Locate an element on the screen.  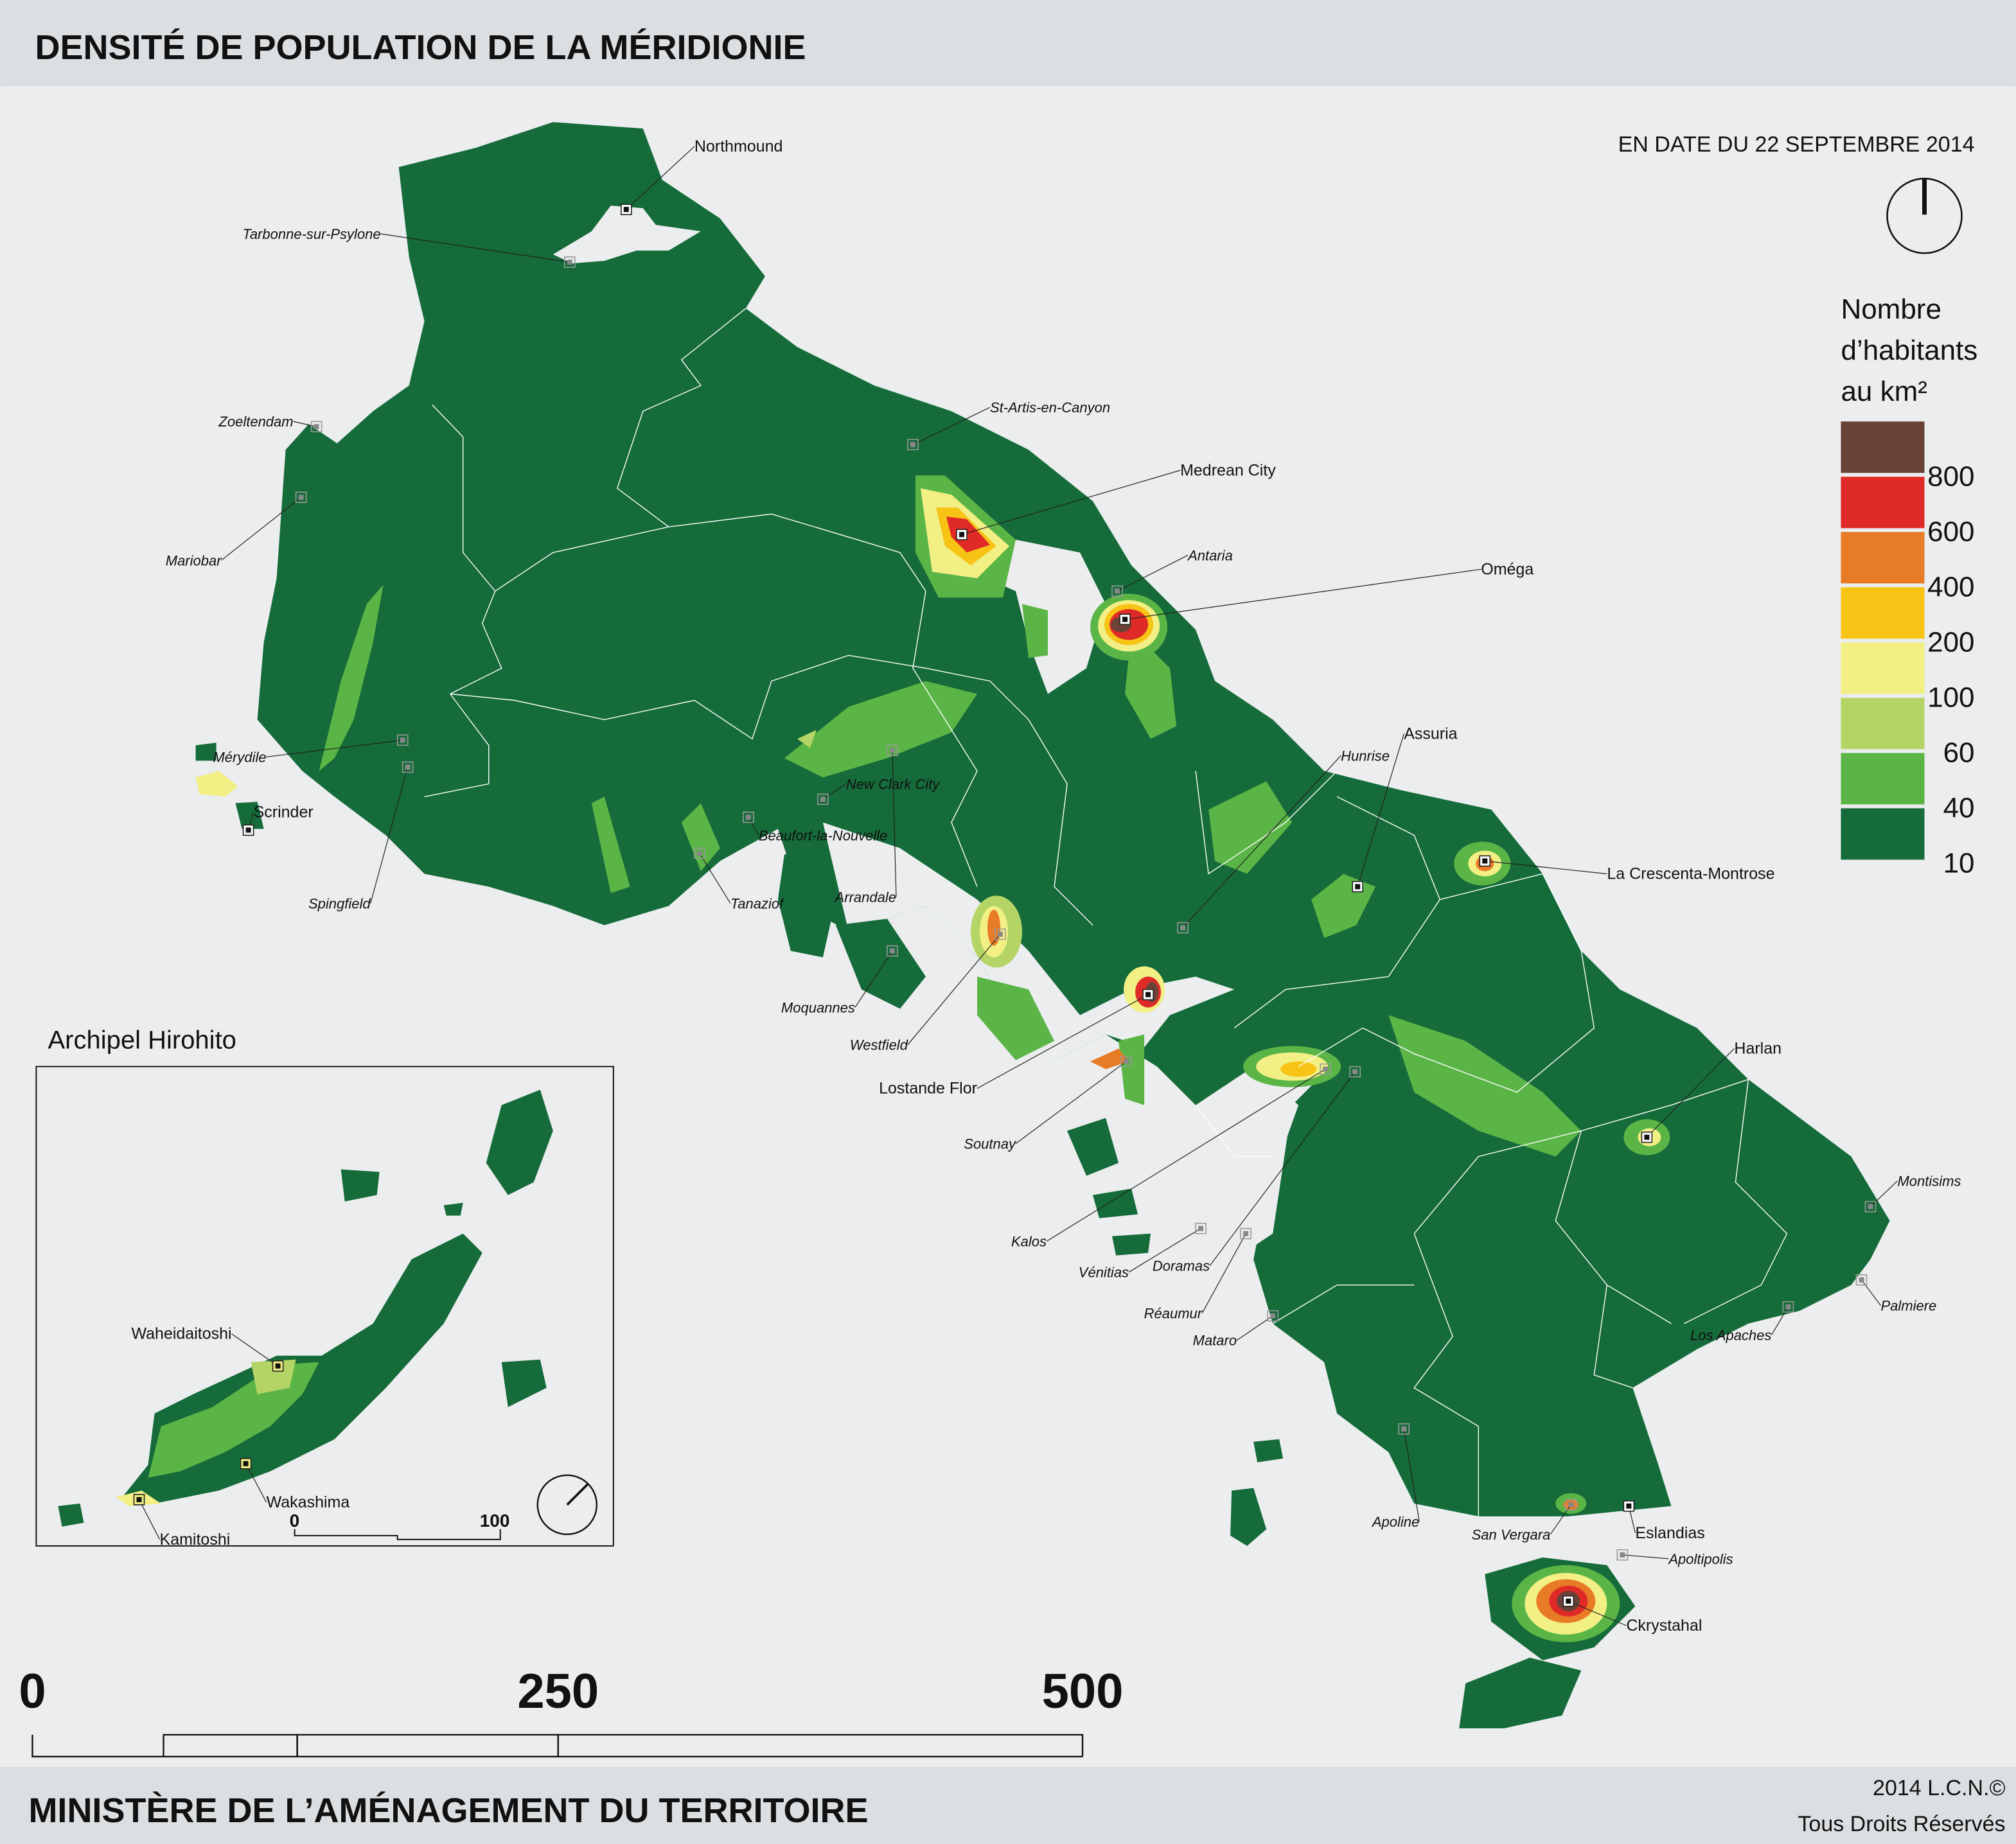
ministry-label: MINISTÈRE DE L’AMÉNAGEMENT DU TERRITOIRE is located at coordinates (448, 1810).